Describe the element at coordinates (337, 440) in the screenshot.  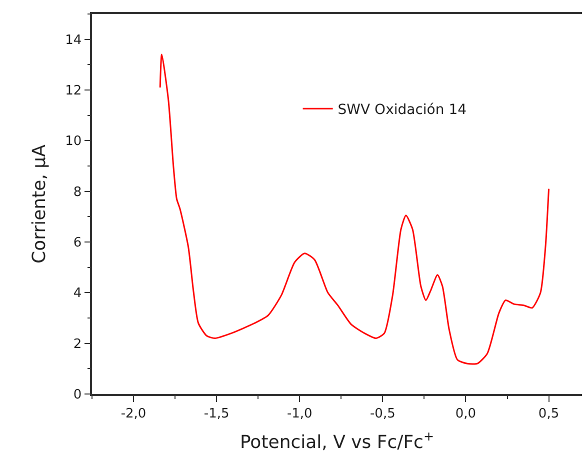
I see `x-axis-title: Potencial, V vs Fc/Fc$^{+}$` at that location.